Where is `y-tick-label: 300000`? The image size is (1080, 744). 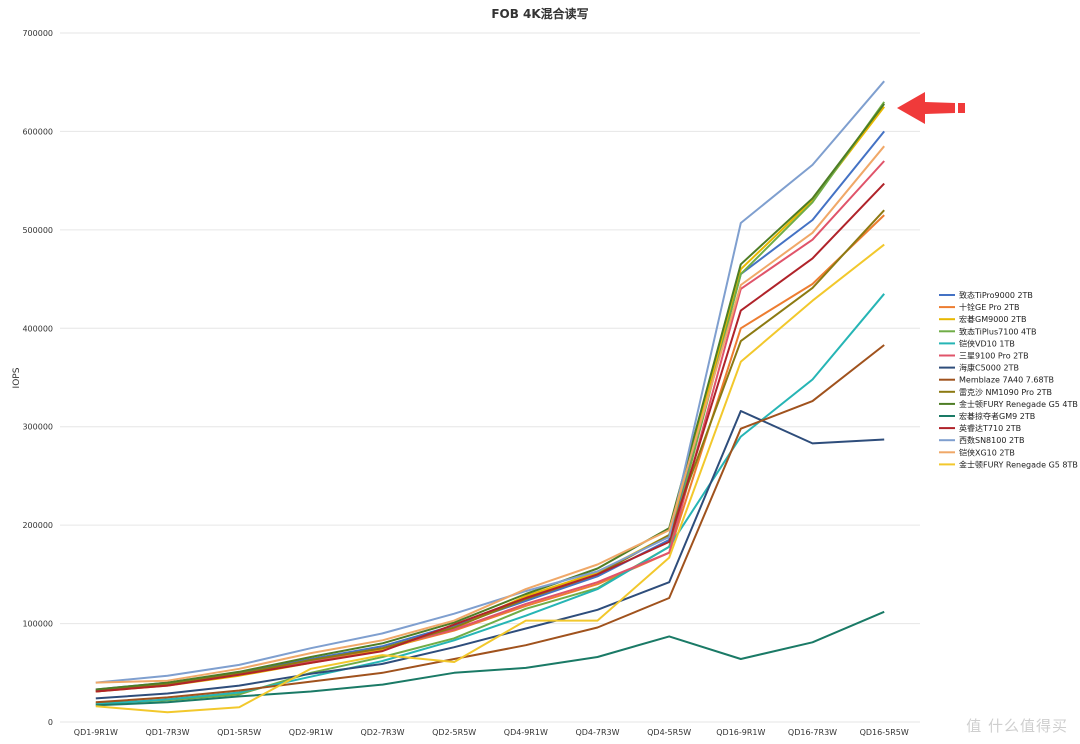
y-tick-label: 300000 is located at coordinates (37, 427).